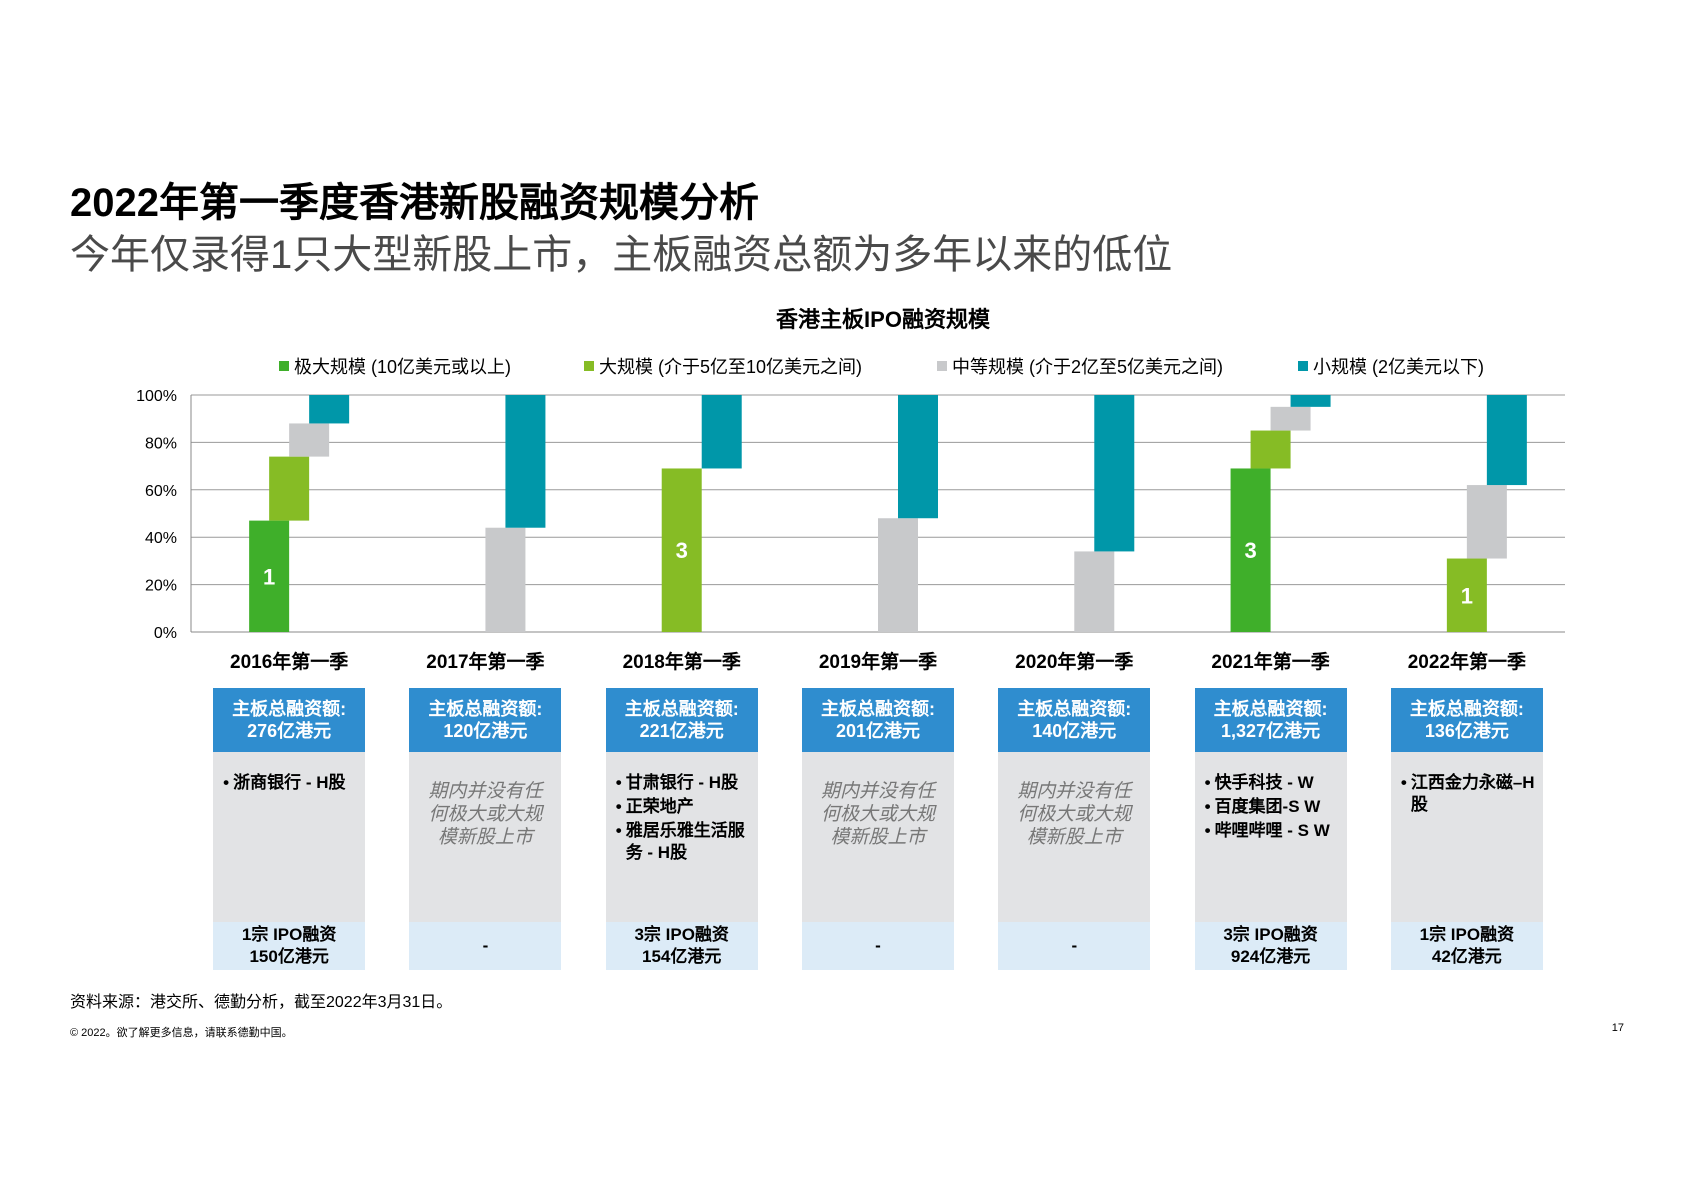  Describe the element at coordinates (682, 661) in the screenshot. I see `x-tick-label: 2018年第一季` at that location.